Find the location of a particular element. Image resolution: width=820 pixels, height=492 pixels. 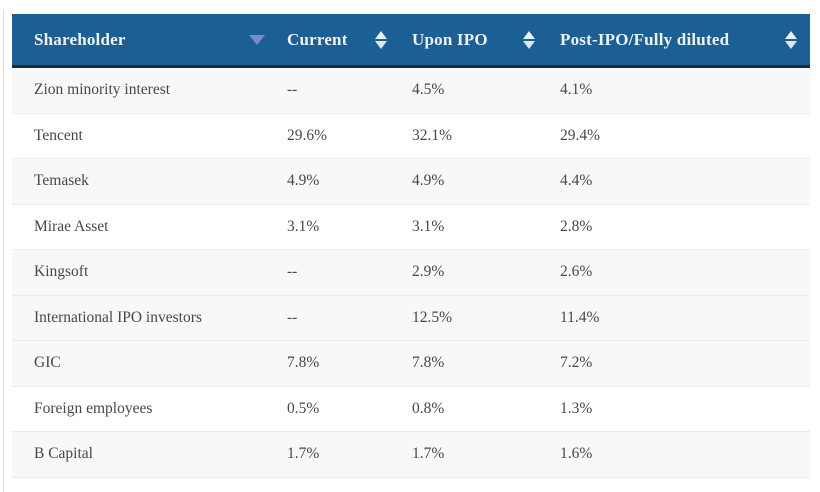

table-row: B Capital 1.7% 1.7% 1.6% is located at coordinates (411, 455).